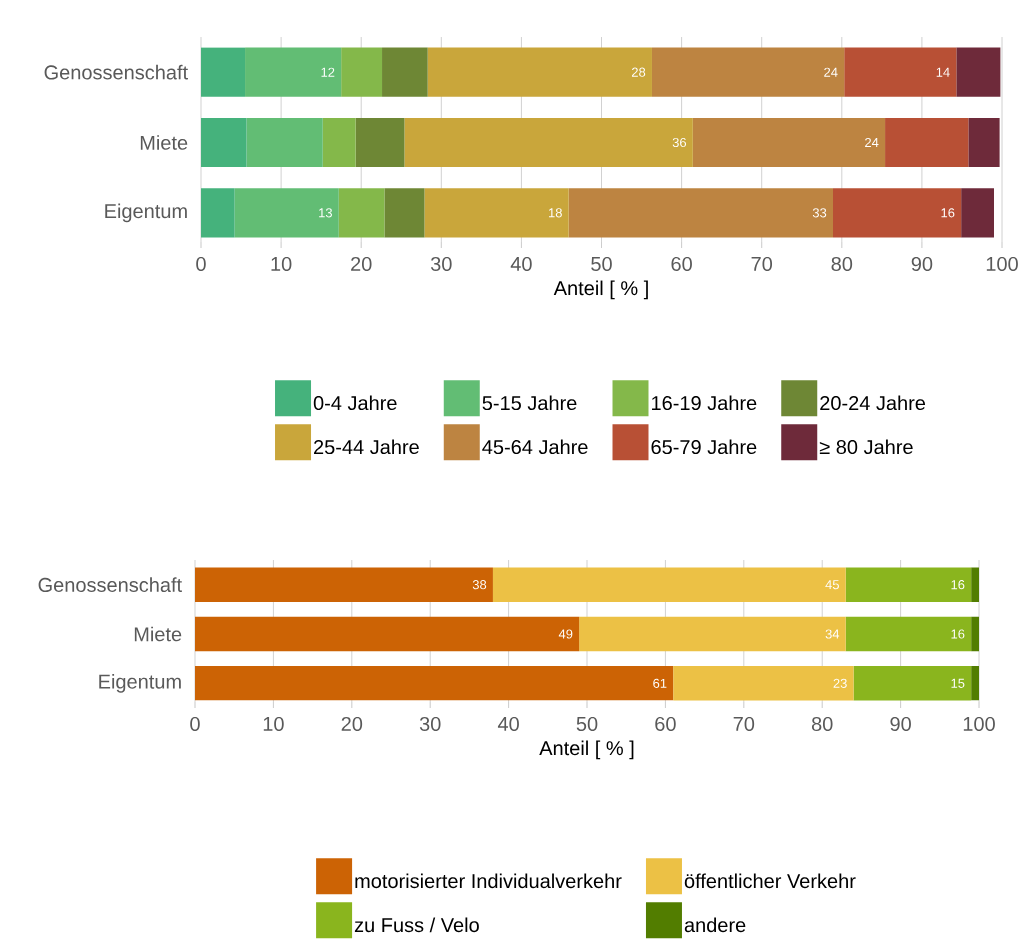 The image size is (1024, 943). I want to click on legend-label: ≥ 80 Jahre, so click(866, 447).